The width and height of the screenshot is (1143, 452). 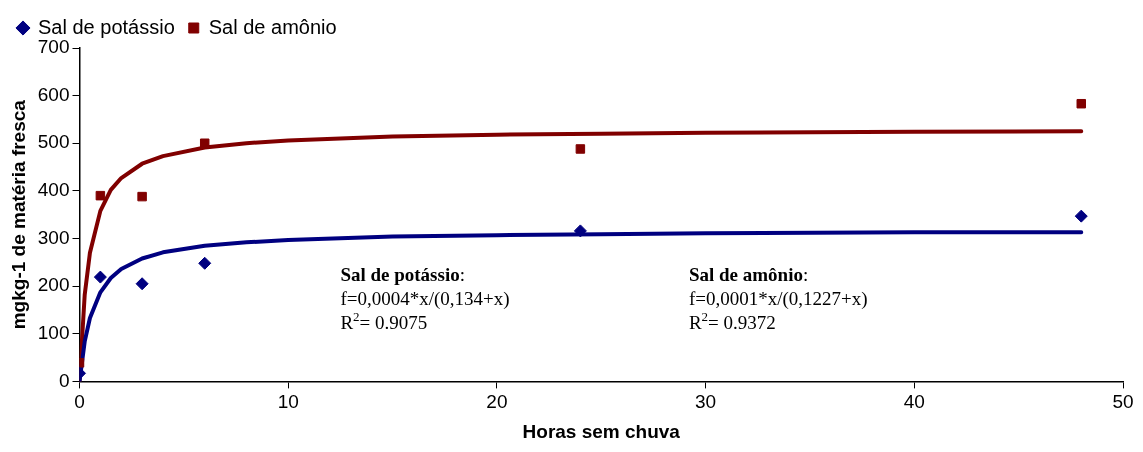 What do you see at coordinates (288, 402) in the screenshot?
I see `x-tick-label: 10` at bounding box center [288, 402].